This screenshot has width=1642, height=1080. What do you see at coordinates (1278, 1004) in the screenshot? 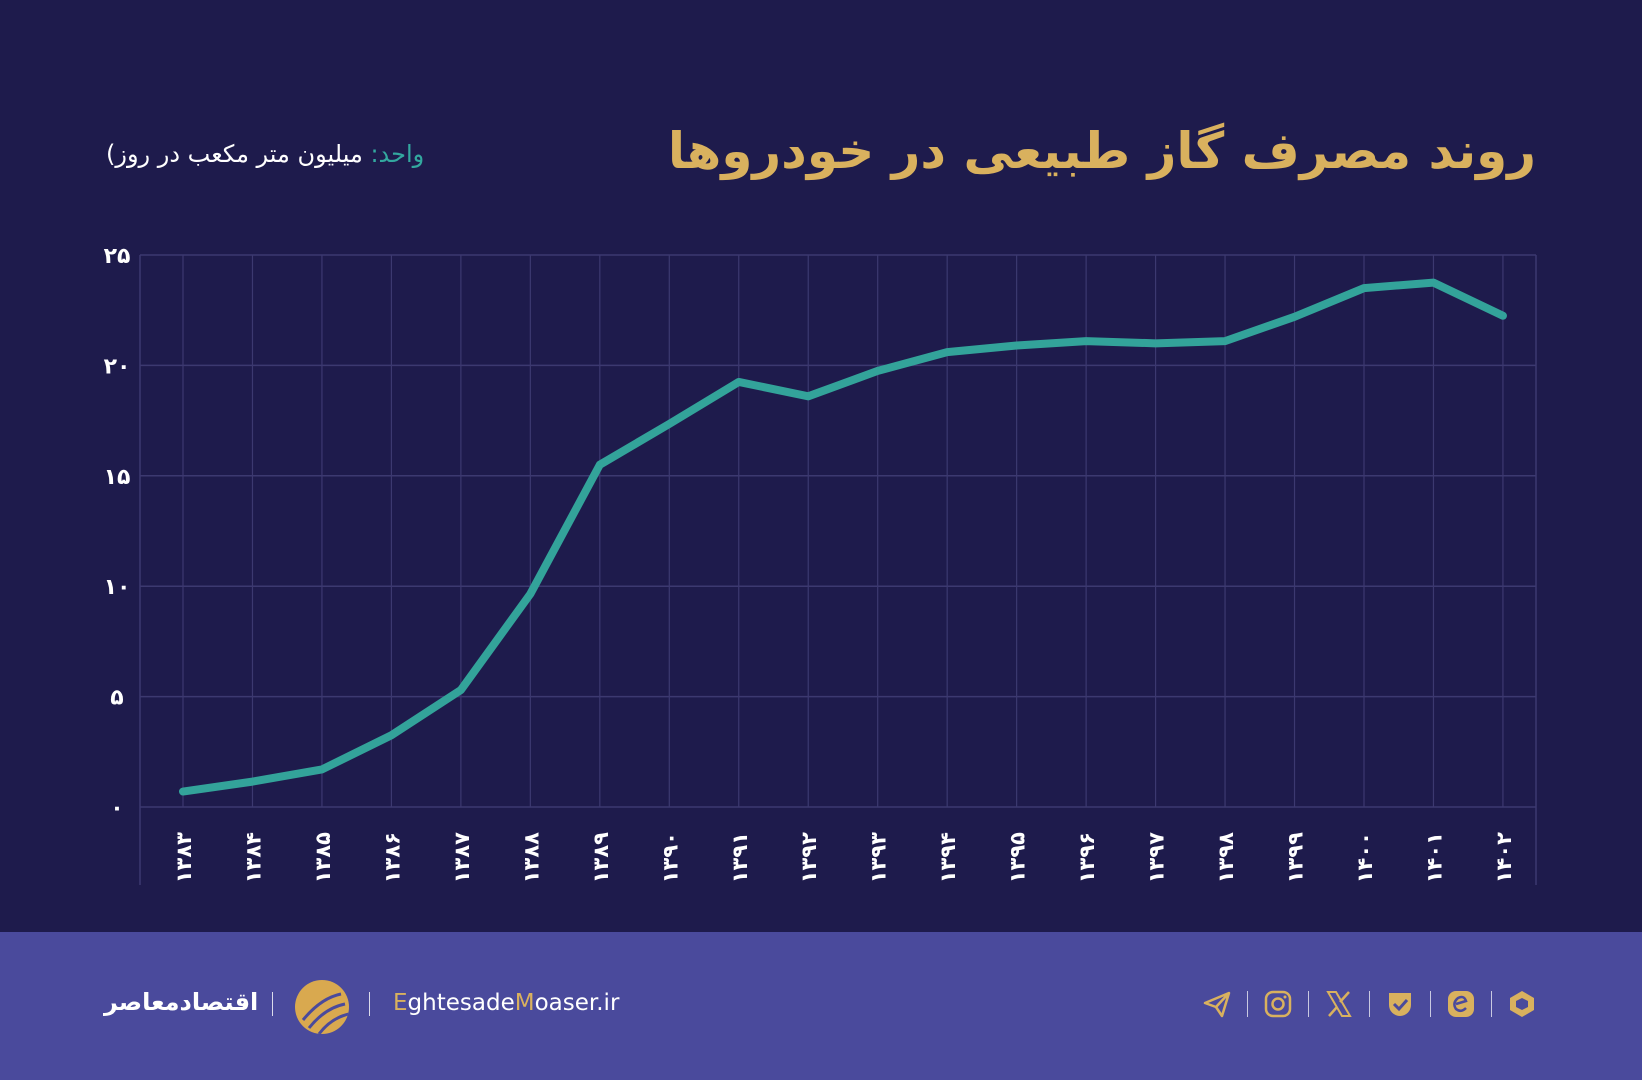
I see `instagram-icon` at bounding box center [1278, 1004].